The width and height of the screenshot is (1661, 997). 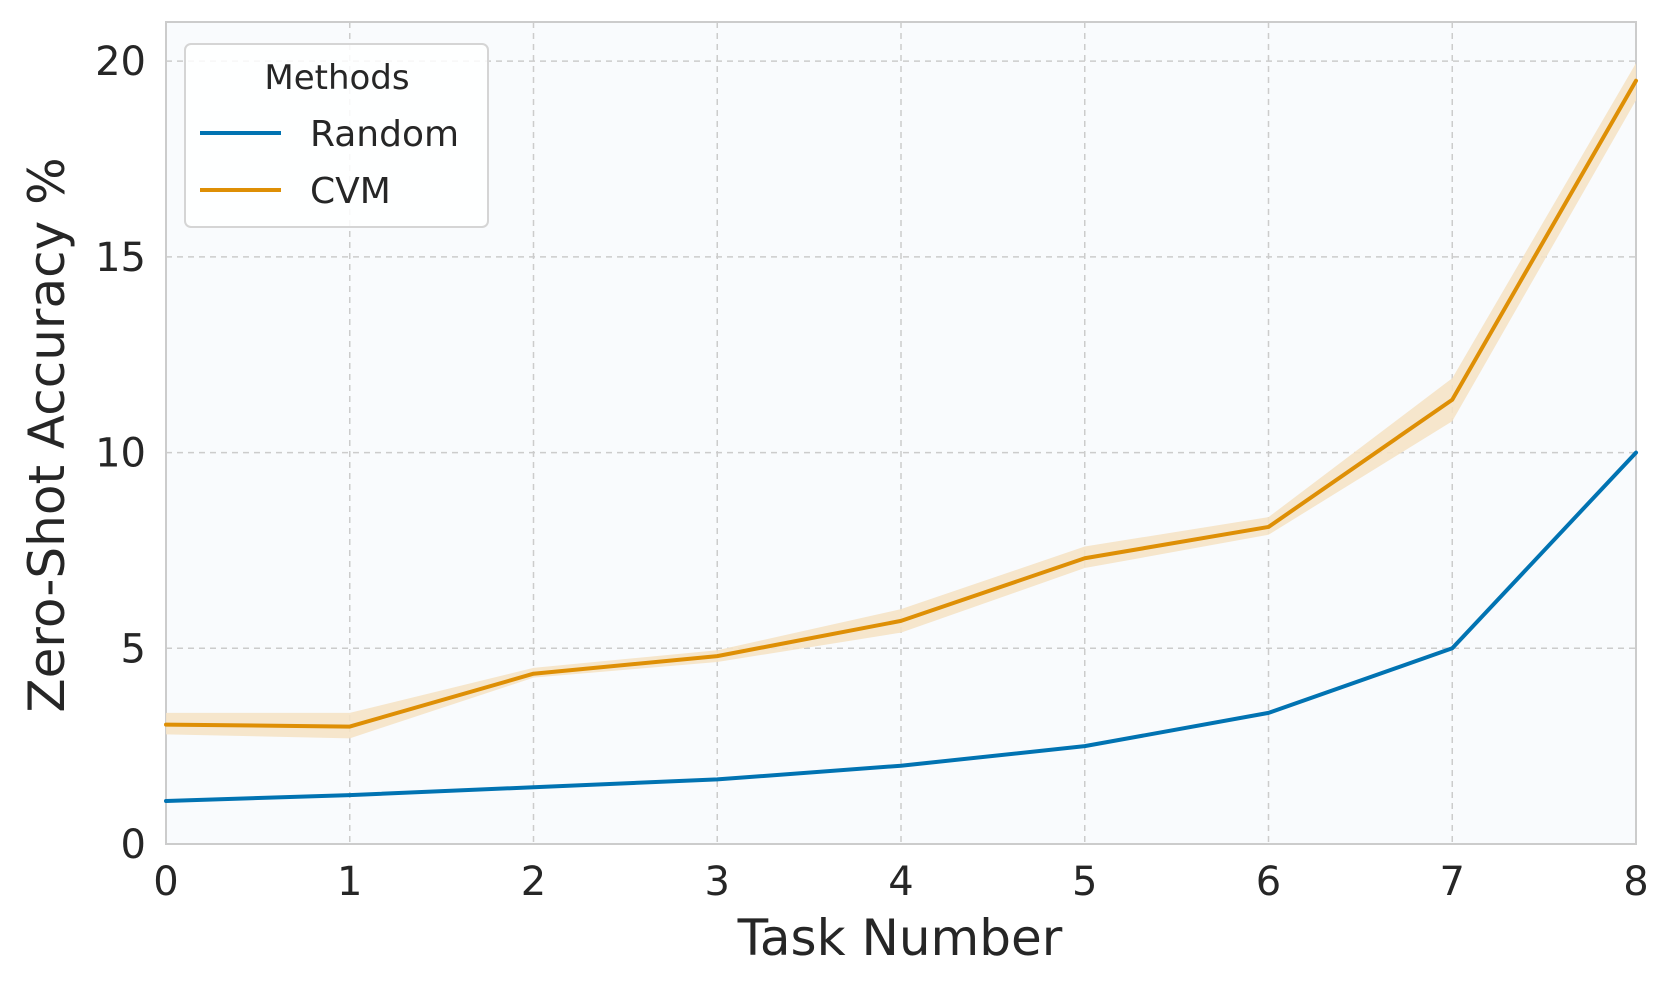 I want to click on legend-title: Methods, so click(x=336, y=78).